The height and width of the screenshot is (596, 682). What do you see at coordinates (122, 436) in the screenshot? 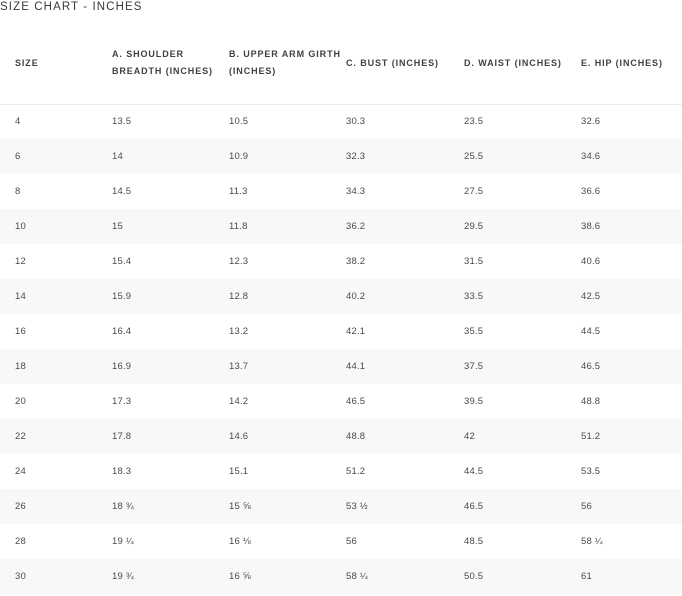
I see `cell-shoulder-breadth: 17.8` at bounding box center [122, 436].